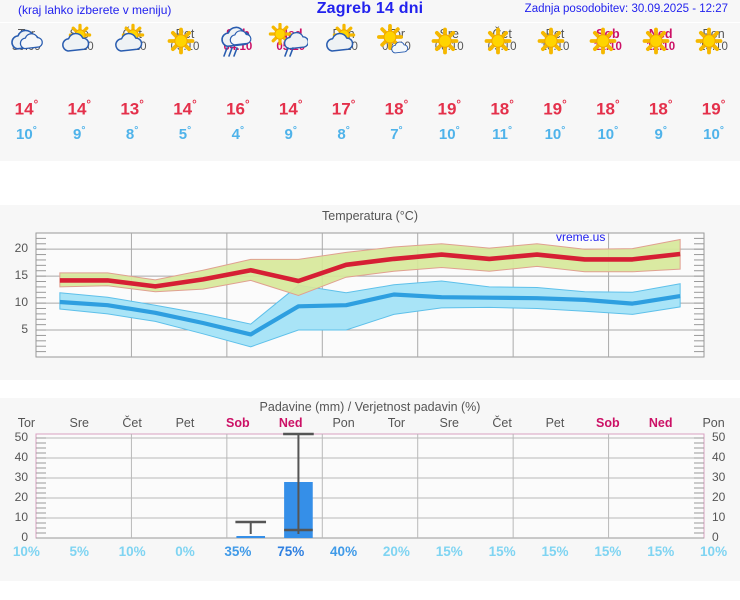 The height and width of the screenshot is (600, 740). What do you see at coordinates (21, 248) in the screenshot?
I see `temperature-y-tick: 20` at bounding box center [21, 248].